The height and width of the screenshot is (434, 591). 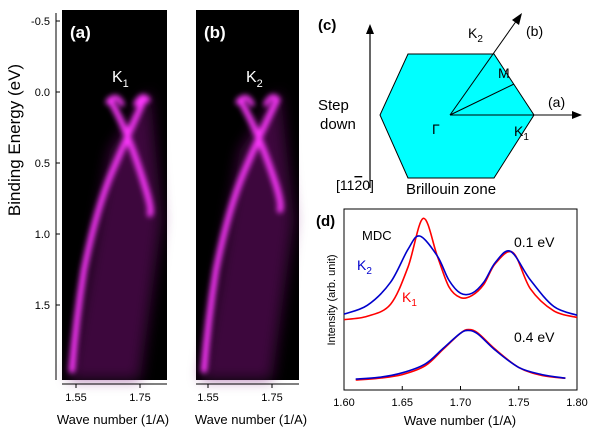 I want to click on hexagon, so click(x=457, y=116).